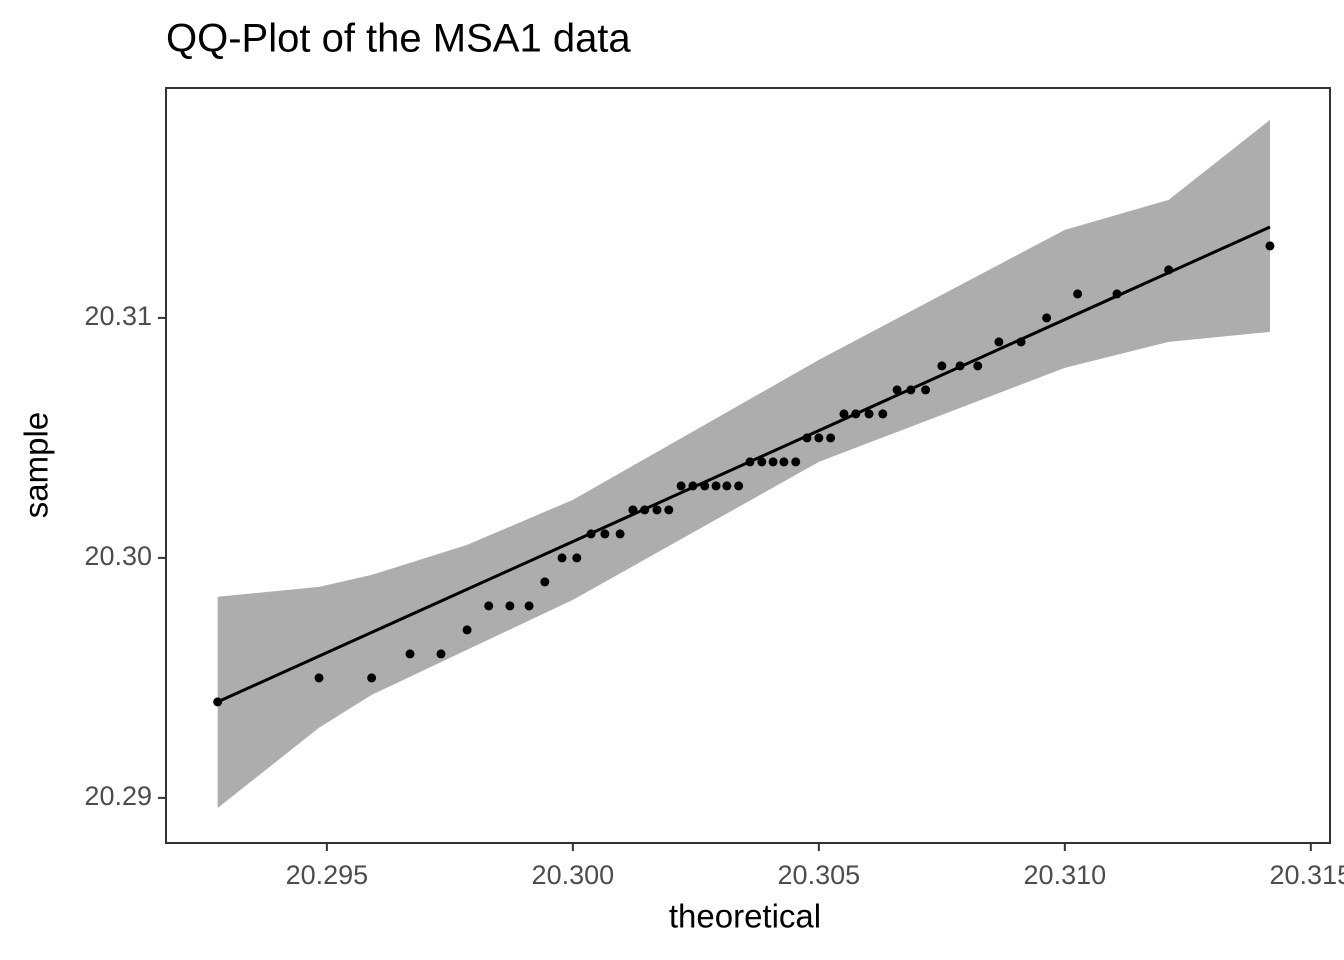  What do you see at coordinates (118, 796) in the screenshot?
I see `y-tick-label: 20.29` at bounding box center [118, 796].